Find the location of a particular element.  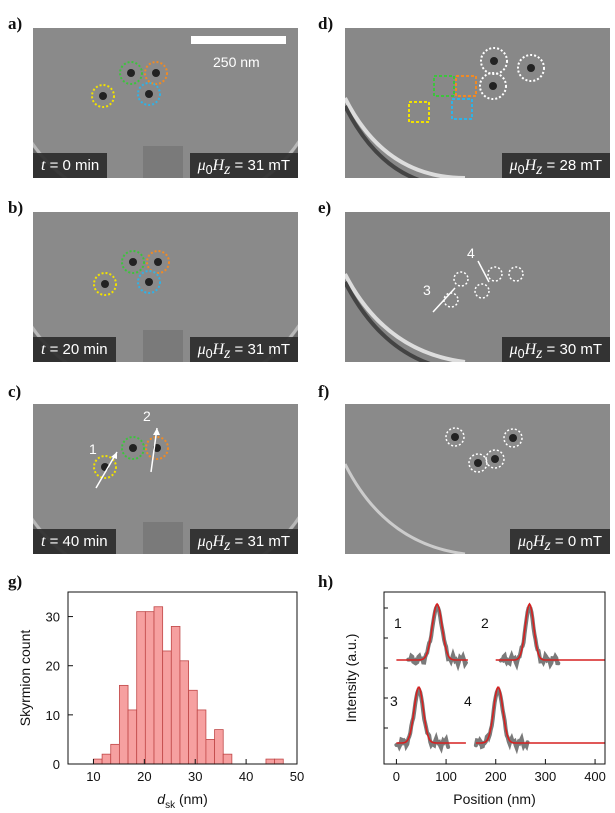

square-orange is located at coordinates (466, 86).